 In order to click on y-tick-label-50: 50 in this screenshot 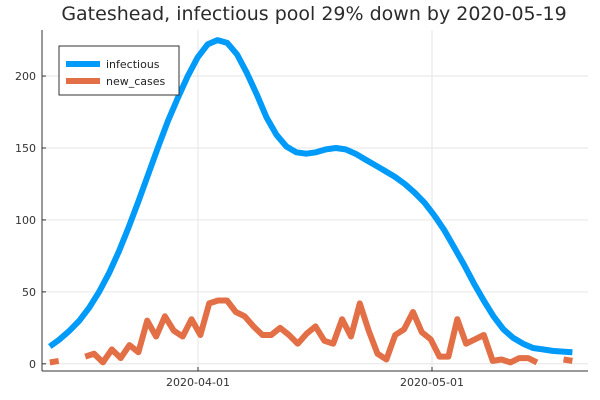, I will do `click(29, 292)`.